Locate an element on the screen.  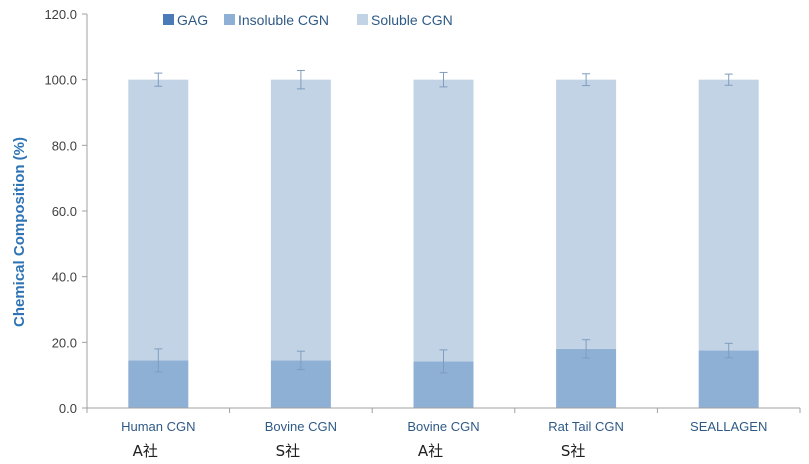
y-tick-label: 120.0 is located at coordinates (60, 14).